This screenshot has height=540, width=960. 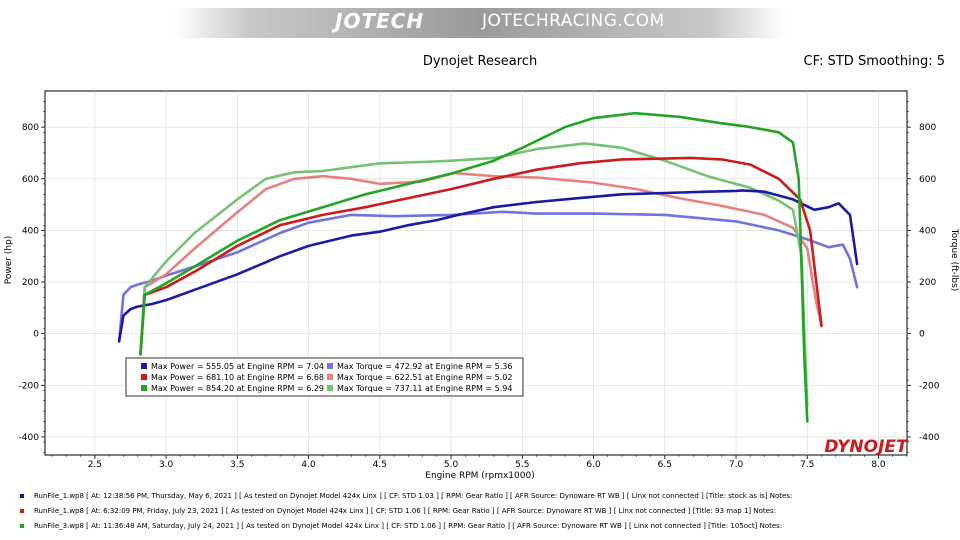 I want to click on y-tick-label-right: 200, so click(x=927, y=283).